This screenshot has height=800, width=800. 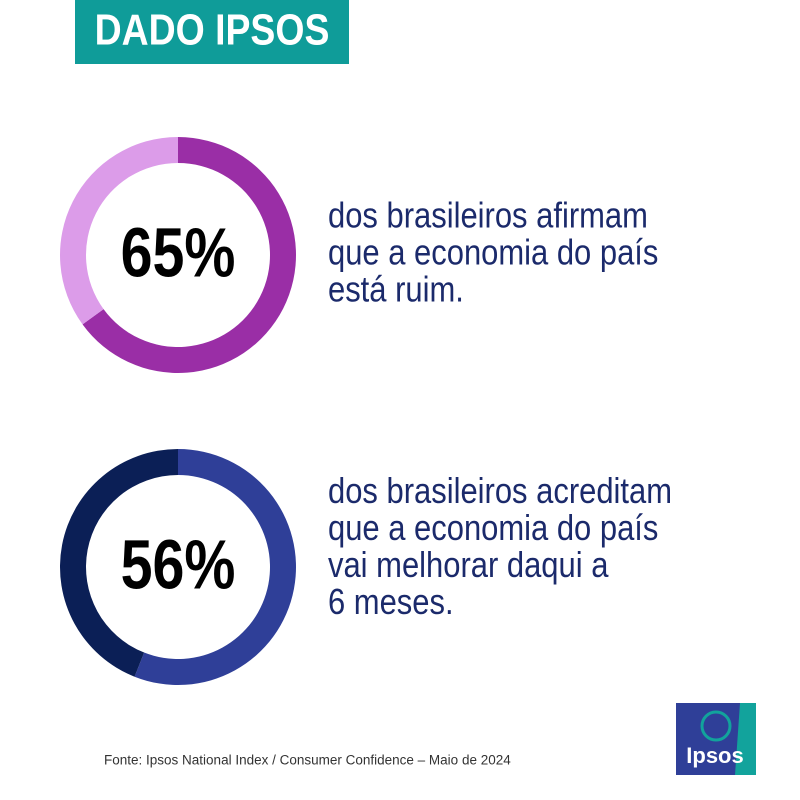 What do you see at coordinates (468, 566) in the screenshot?
I see `description-line: vai melhorar daqui a` at bounding box center [468, 566].